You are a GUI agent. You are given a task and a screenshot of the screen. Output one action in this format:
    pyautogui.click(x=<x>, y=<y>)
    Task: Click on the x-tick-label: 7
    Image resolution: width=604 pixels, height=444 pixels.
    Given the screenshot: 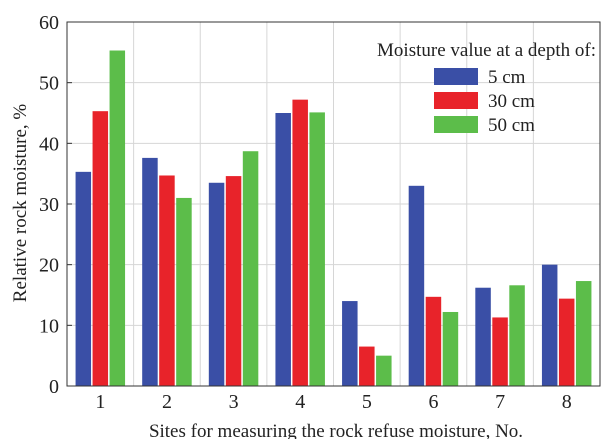 What is the action you would take?
    pyautogui.click(x=500, y=402)
    